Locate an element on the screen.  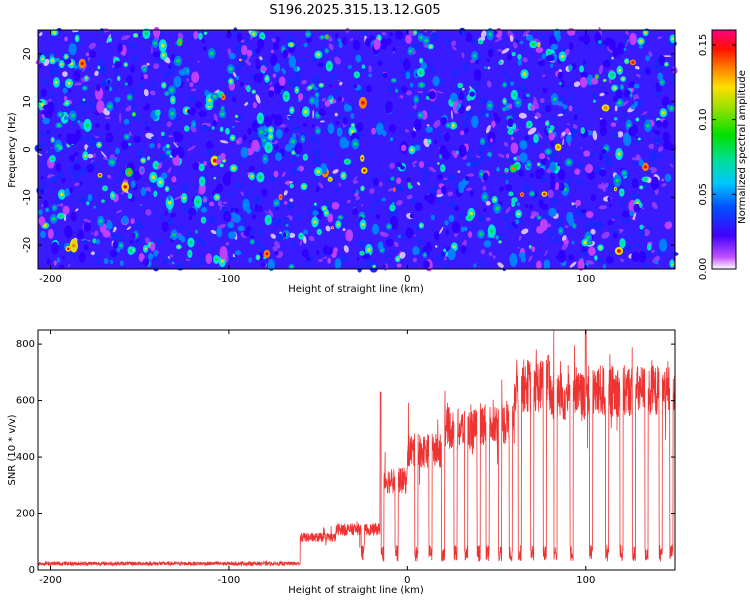
spectrogram-xtick-label: 100 is located at coordinates (585, 279).